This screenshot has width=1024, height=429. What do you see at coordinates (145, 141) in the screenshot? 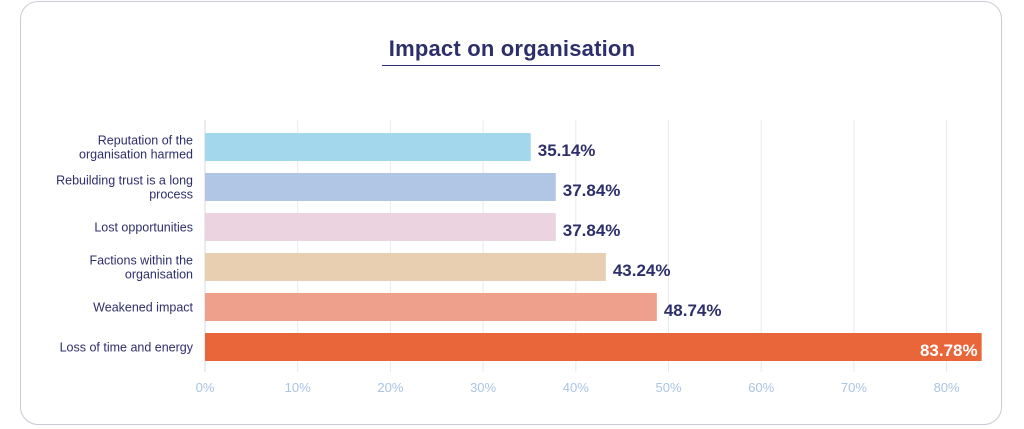
I see `category-label-line: Reputation of the` at bounding box center [145, 141].